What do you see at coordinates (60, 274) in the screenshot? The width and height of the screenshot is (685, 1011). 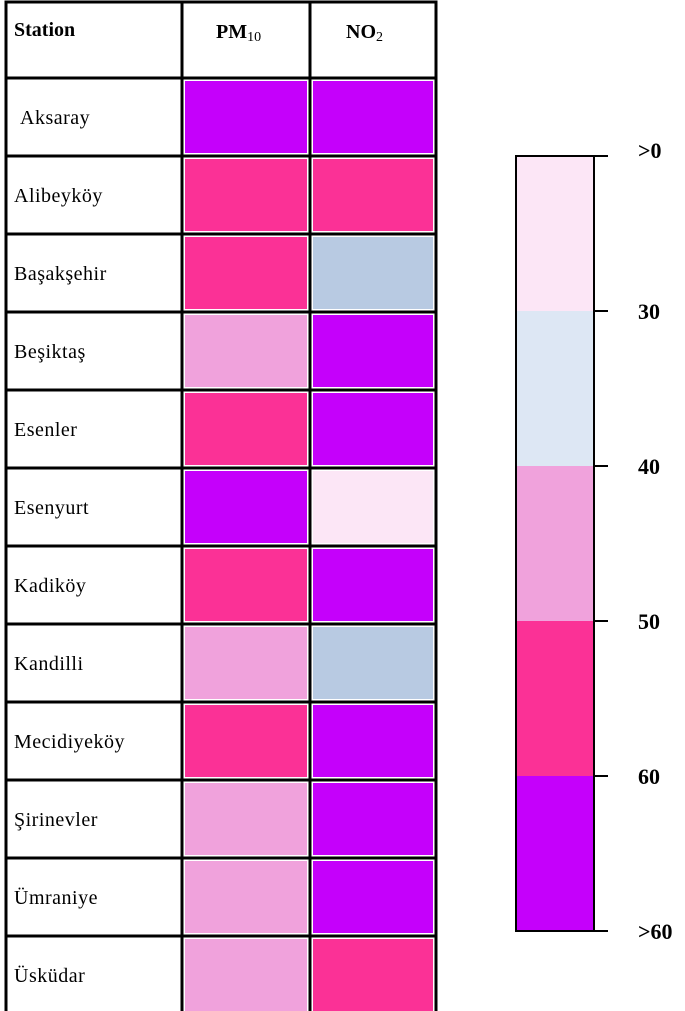 I see `row-label-2: Başakşehir` at bounding box center [60, 274].